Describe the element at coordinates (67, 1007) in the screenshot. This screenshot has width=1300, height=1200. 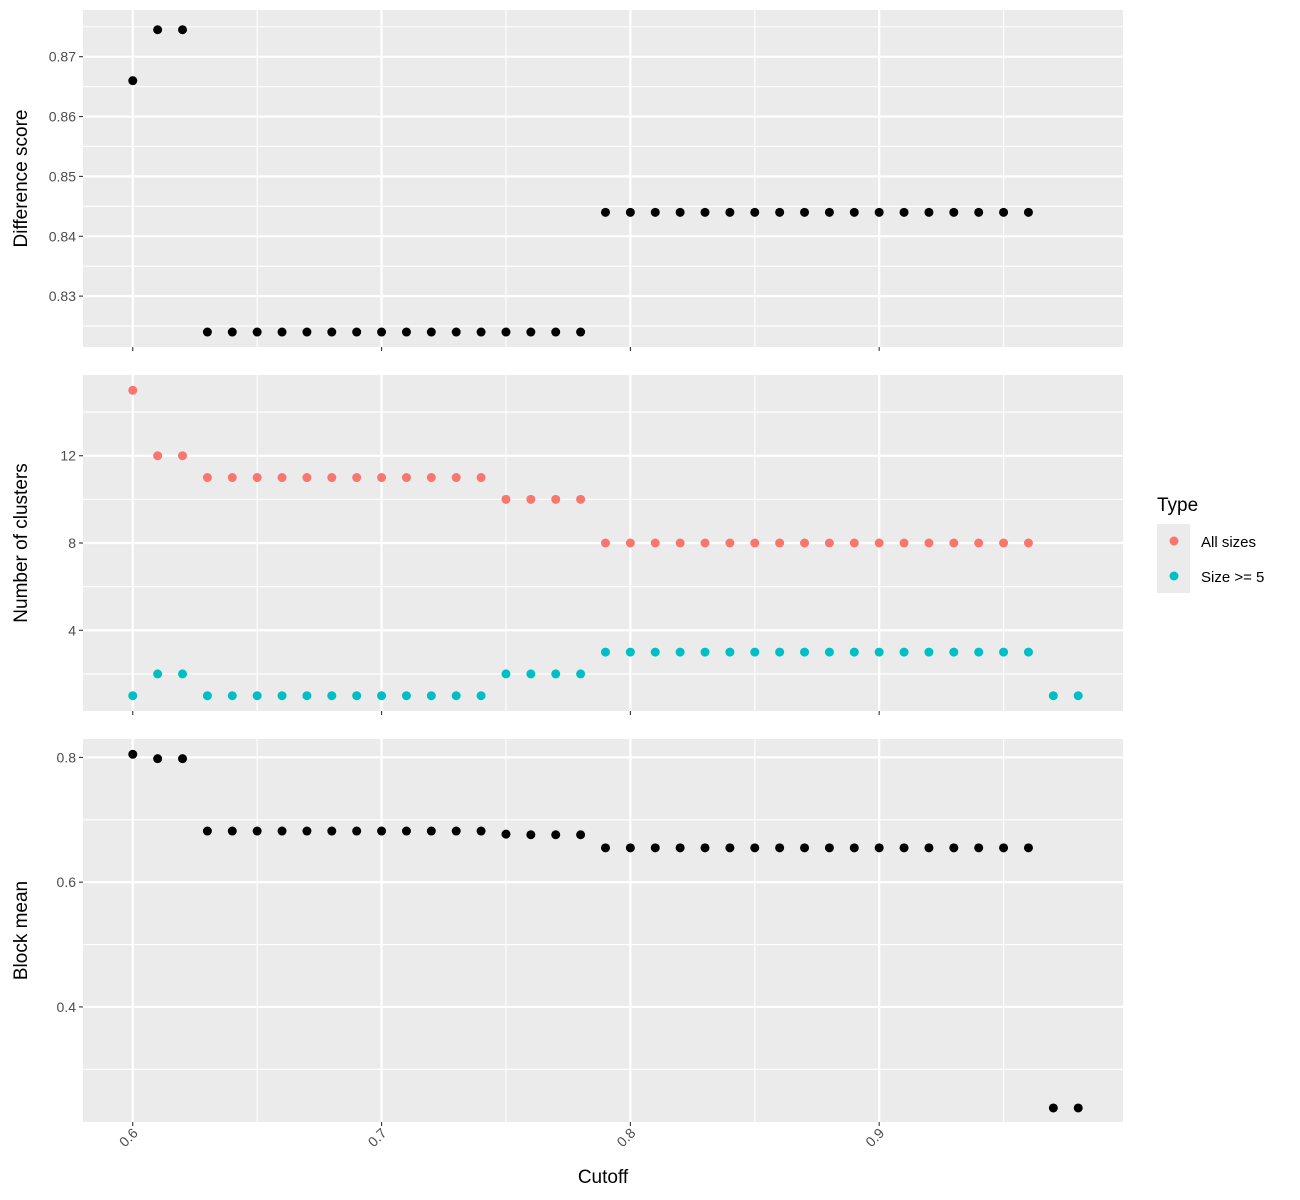
I see `y-tick-label: 0.4` at that location.